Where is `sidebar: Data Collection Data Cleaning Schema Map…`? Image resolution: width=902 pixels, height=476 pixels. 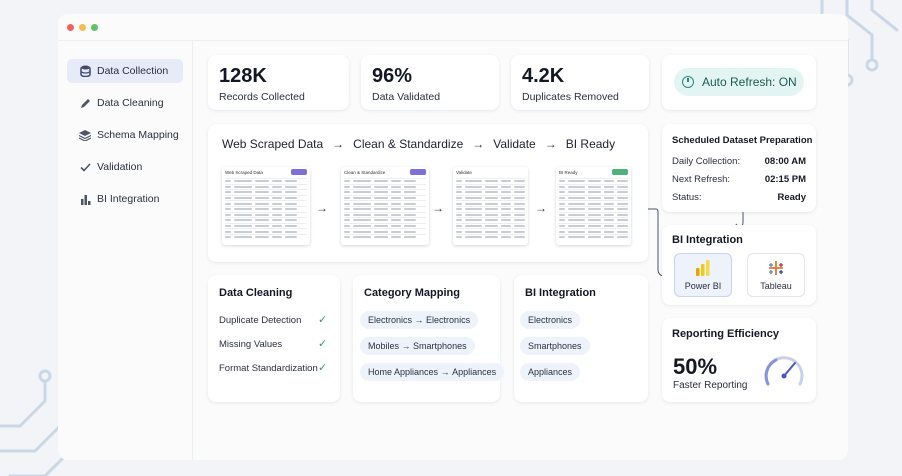 sidebar: Data Collection Data Cleaning Schema Map… is located at coordinates (125, 250).